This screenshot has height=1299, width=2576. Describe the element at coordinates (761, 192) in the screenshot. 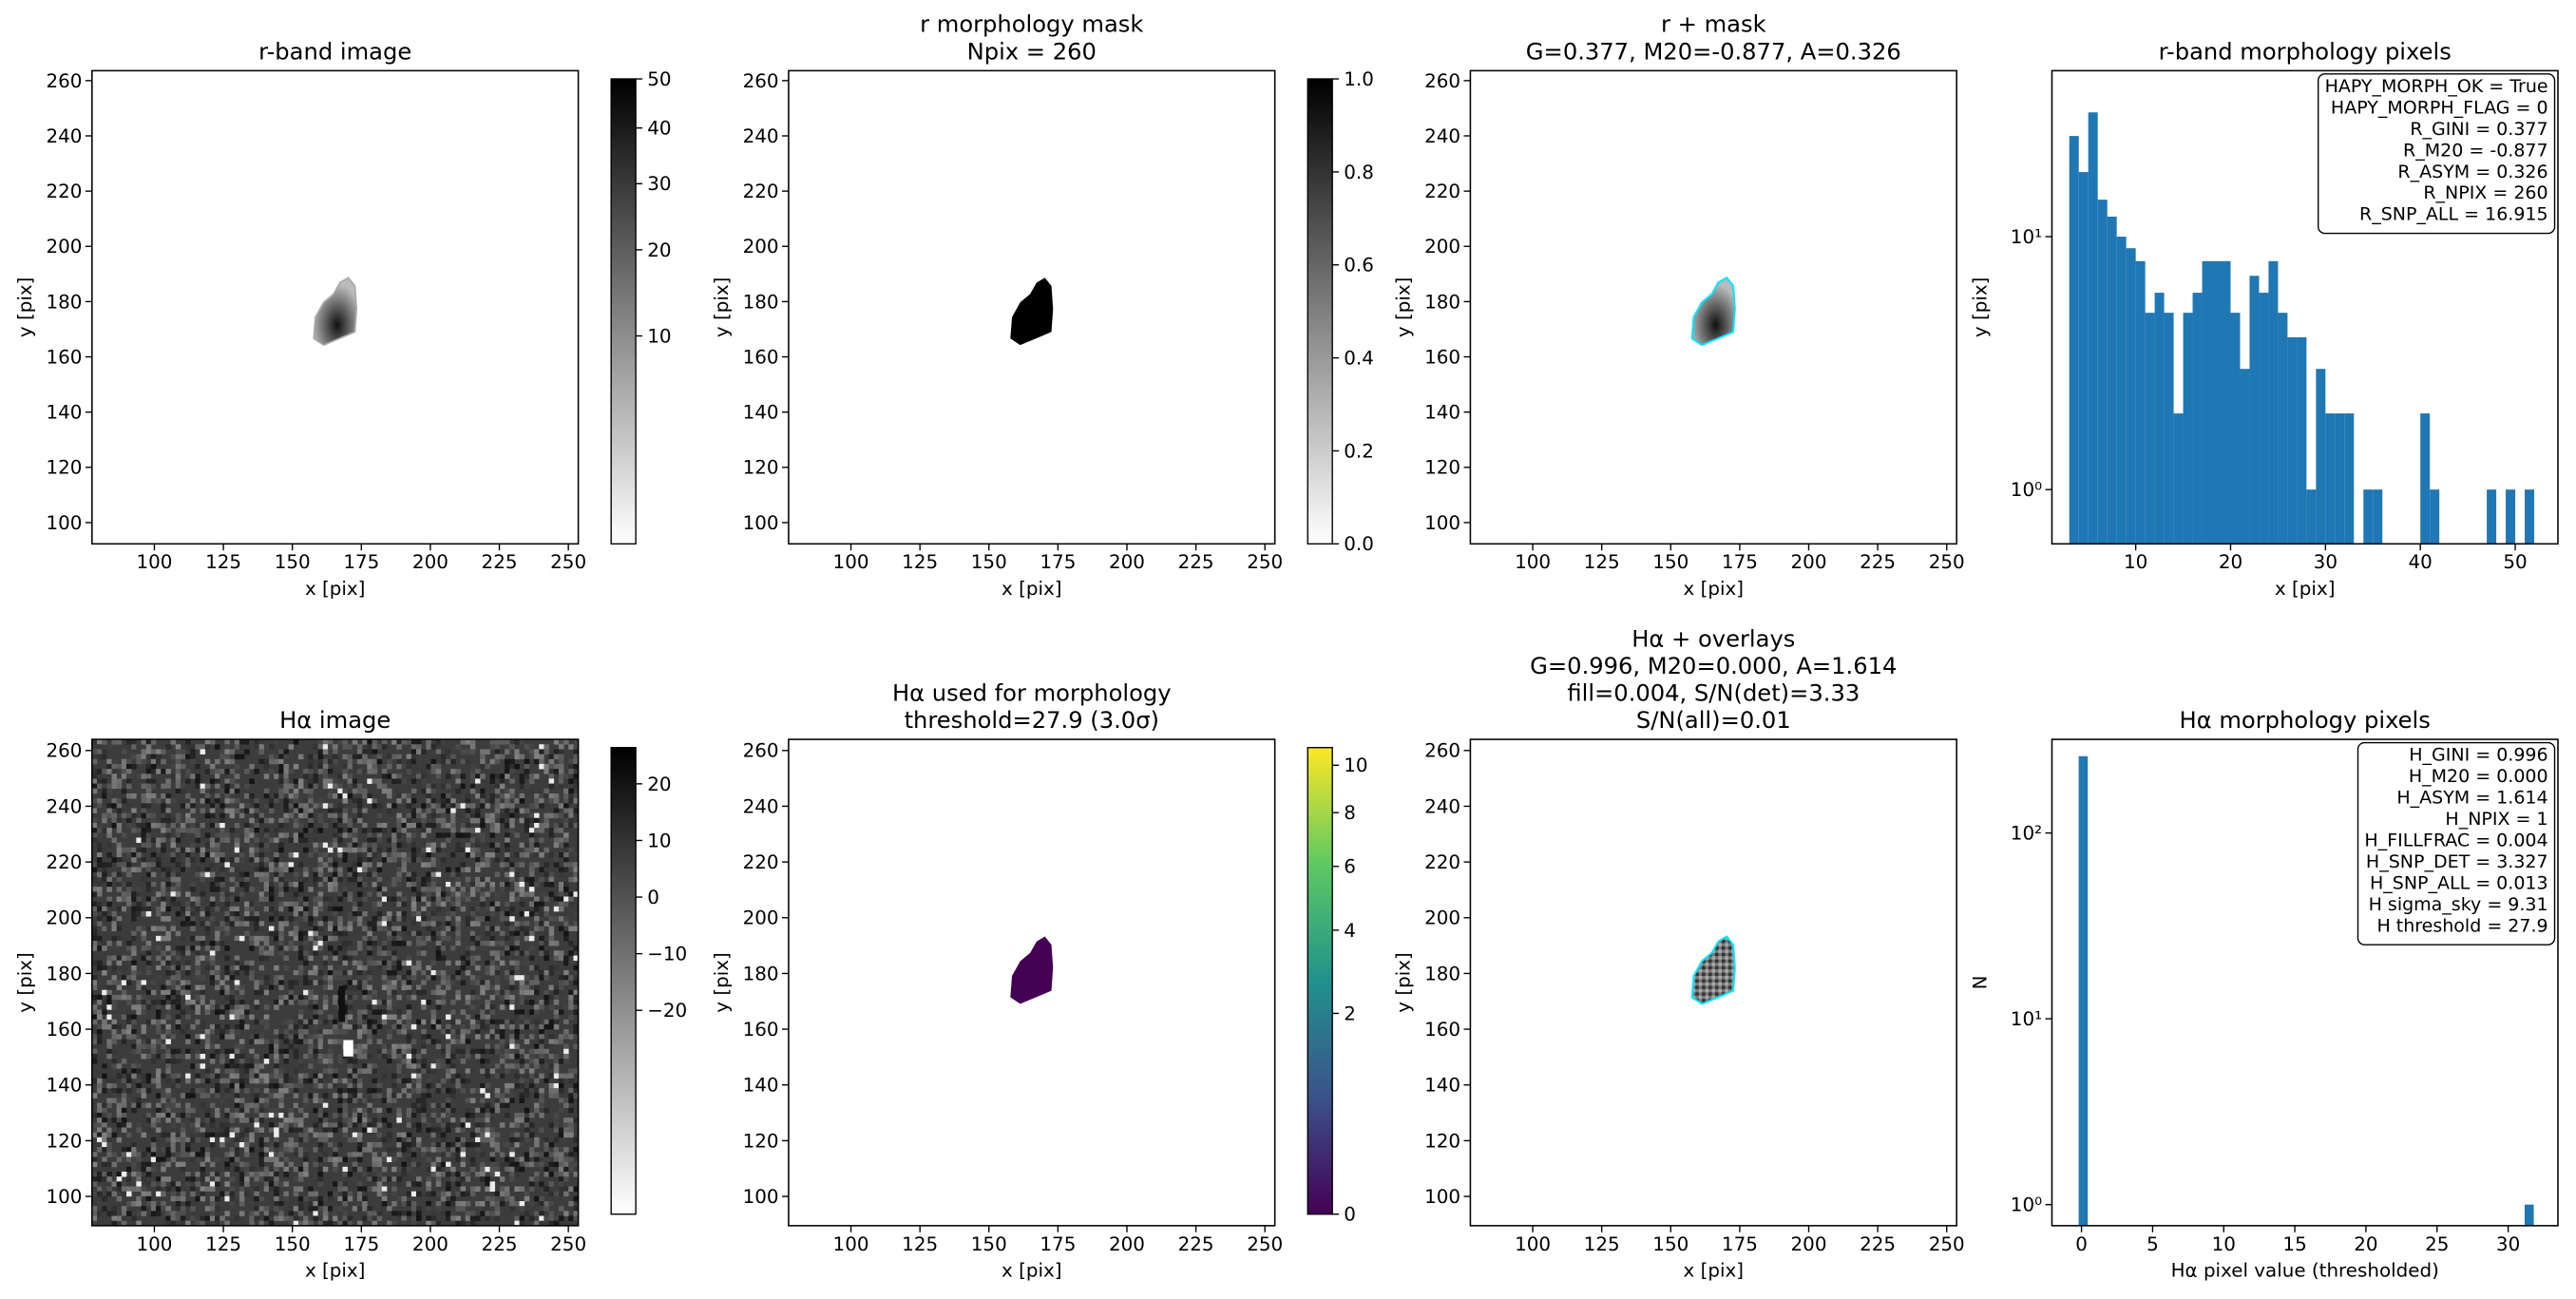

I see `y-tick-label: 220` at that location.